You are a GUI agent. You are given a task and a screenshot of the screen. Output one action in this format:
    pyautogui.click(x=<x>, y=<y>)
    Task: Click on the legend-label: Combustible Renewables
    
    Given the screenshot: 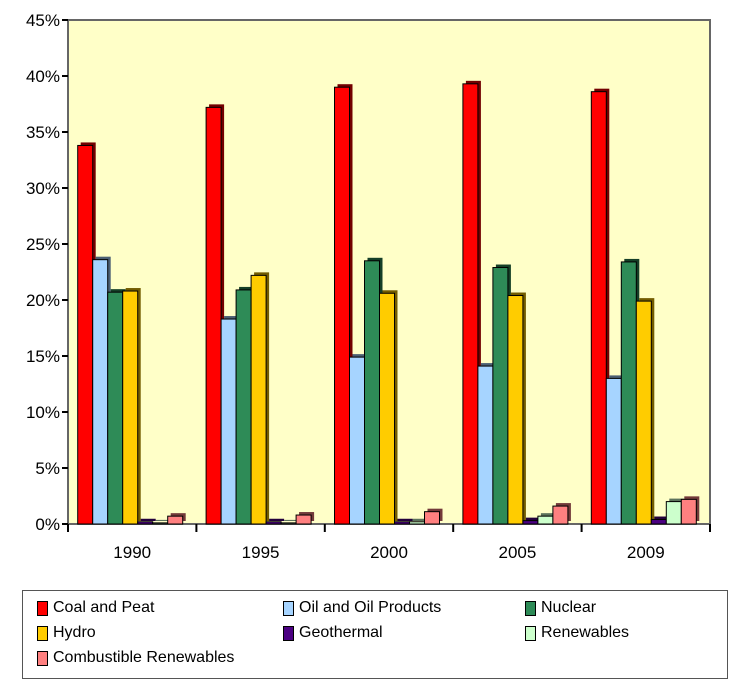 What is the action you would take?
    pyautogui.click(x=144, y=657)
    